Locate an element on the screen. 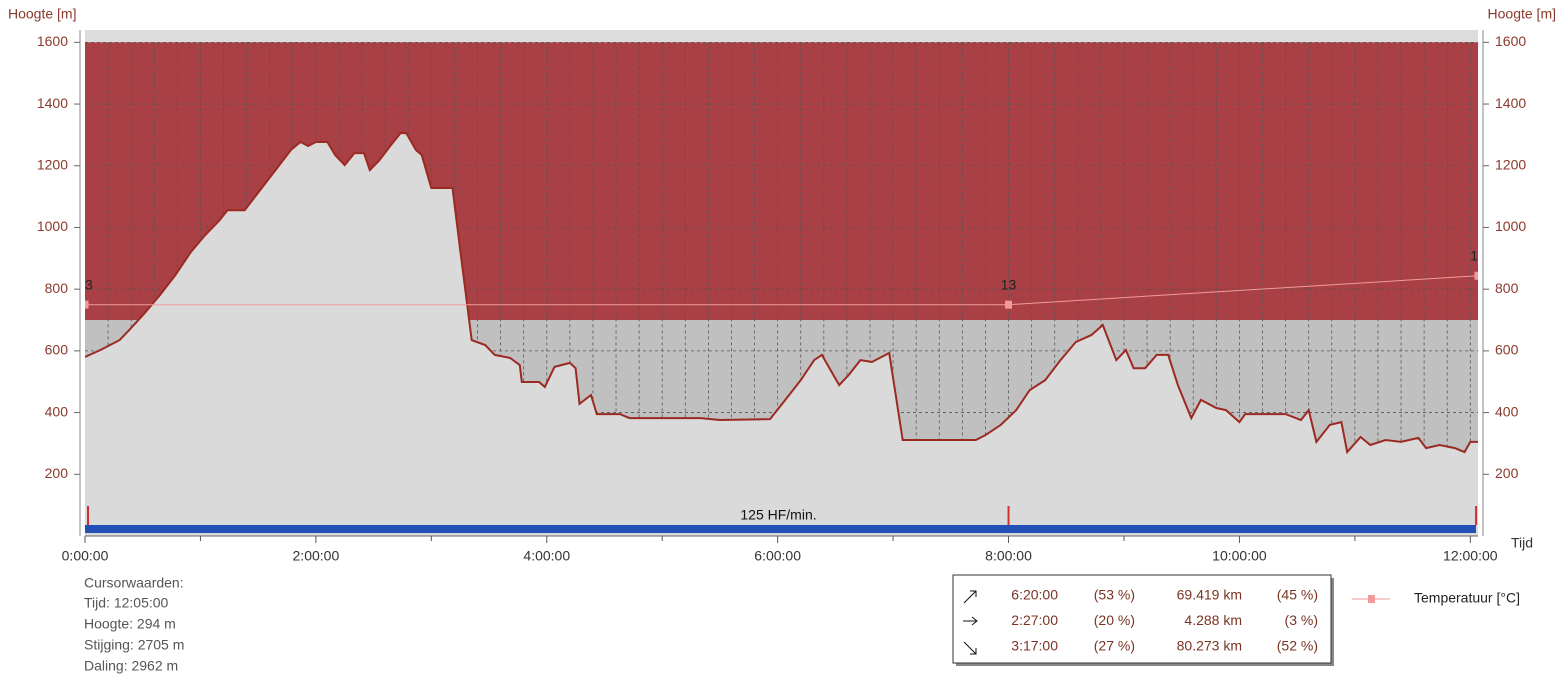 The width and height of the screenshot is (1566, 679). y-tick-label: 1600 is located at coordinates (52, 41).